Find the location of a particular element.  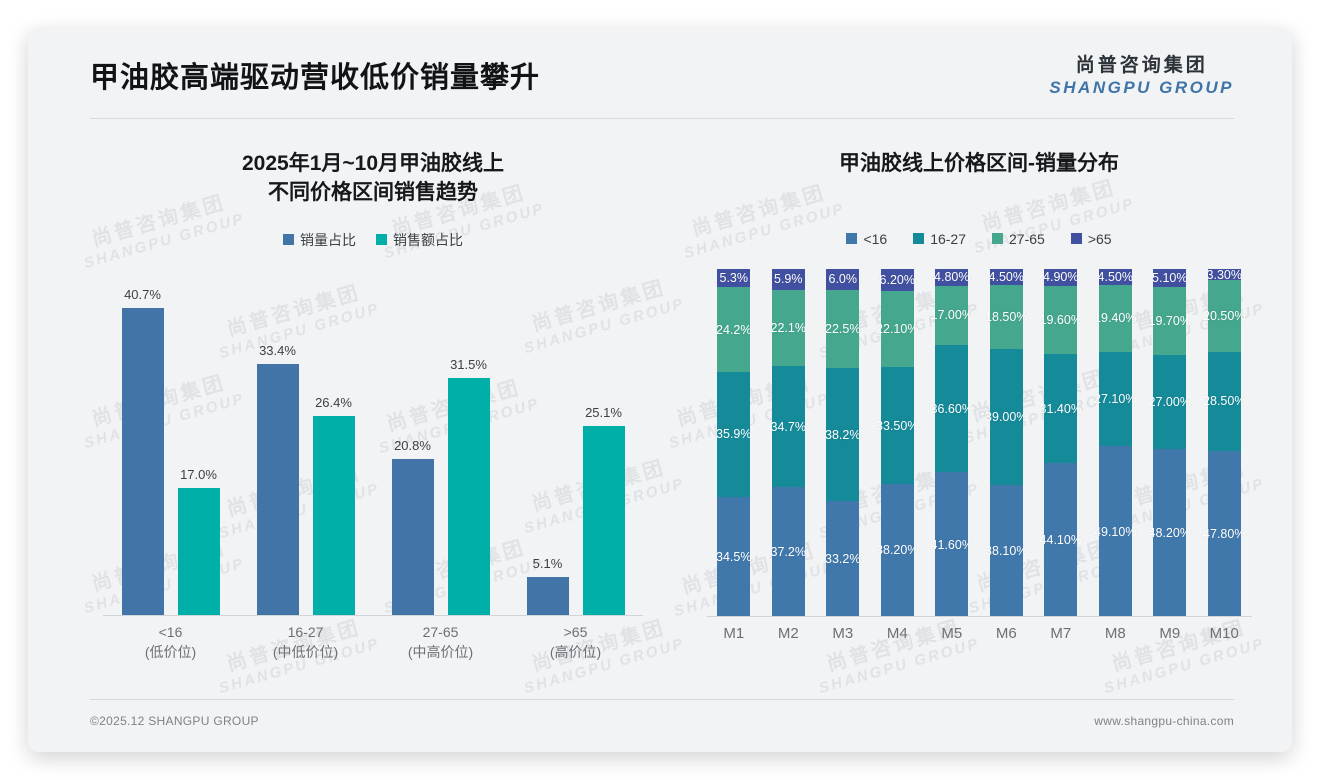

stack-segment-label: 36.60% is located at coordinates (951, 408).